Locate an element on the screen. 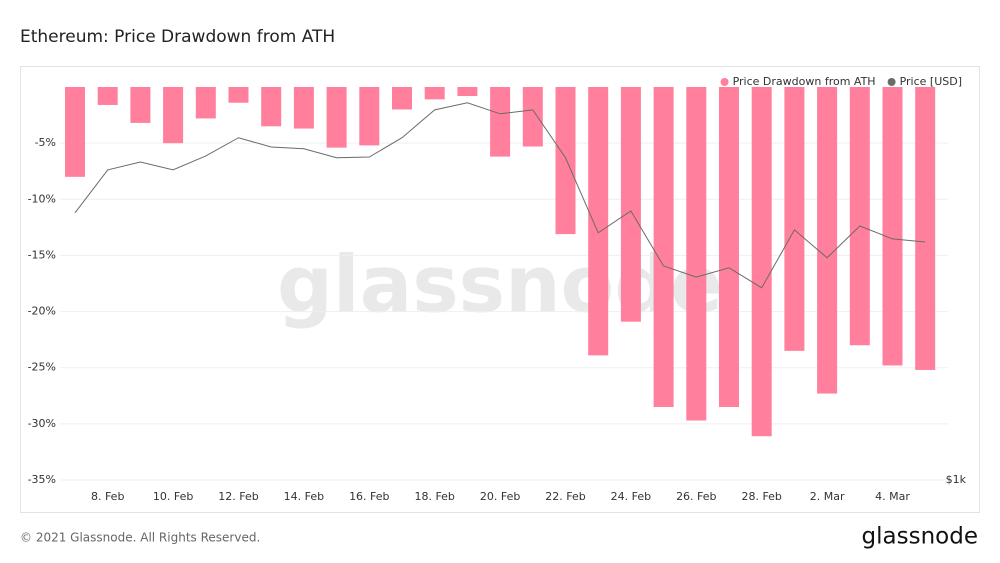 This screenshot has width=1000, height=563. x-tick-label: 28. Feb is located at coordinates (761, 496).